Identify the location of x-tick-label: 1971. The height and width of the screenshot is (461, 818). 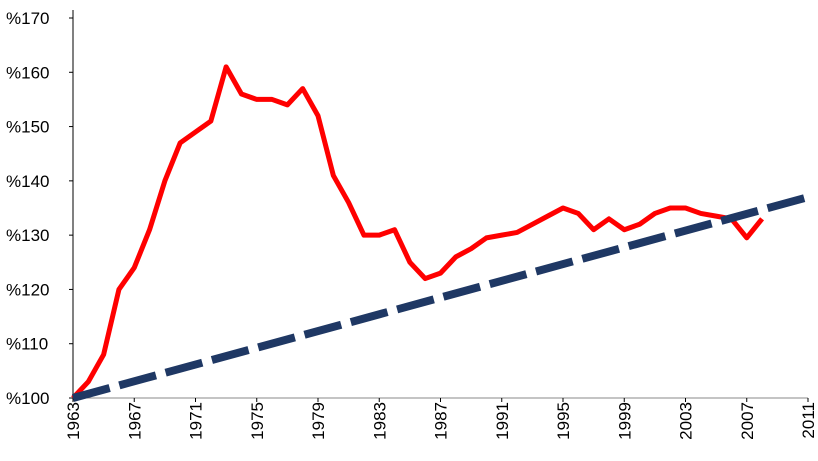
(196, 421).